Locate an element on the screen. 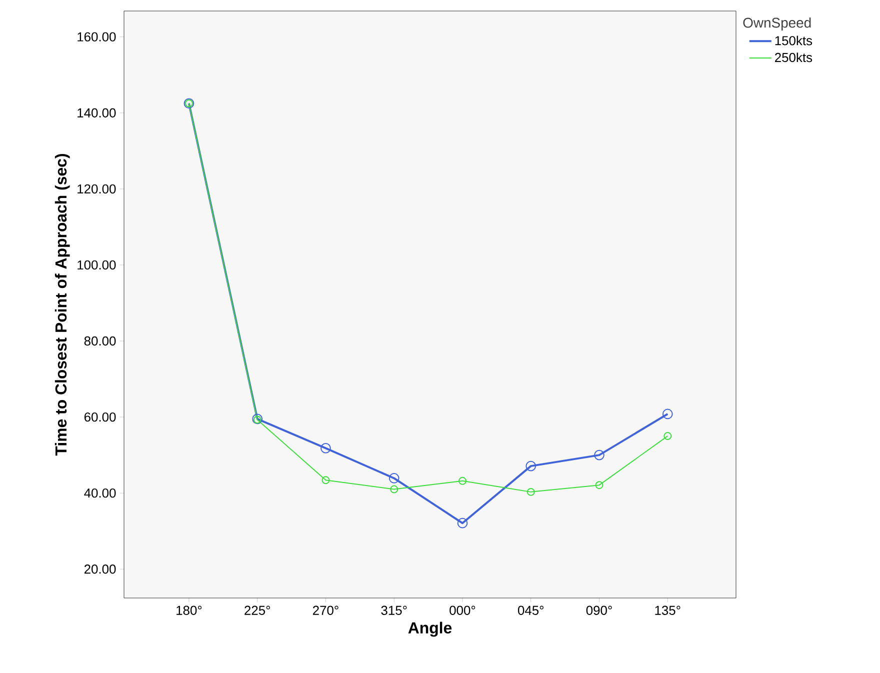  x-tick-label: 315° is located at coordinates (394, 610).